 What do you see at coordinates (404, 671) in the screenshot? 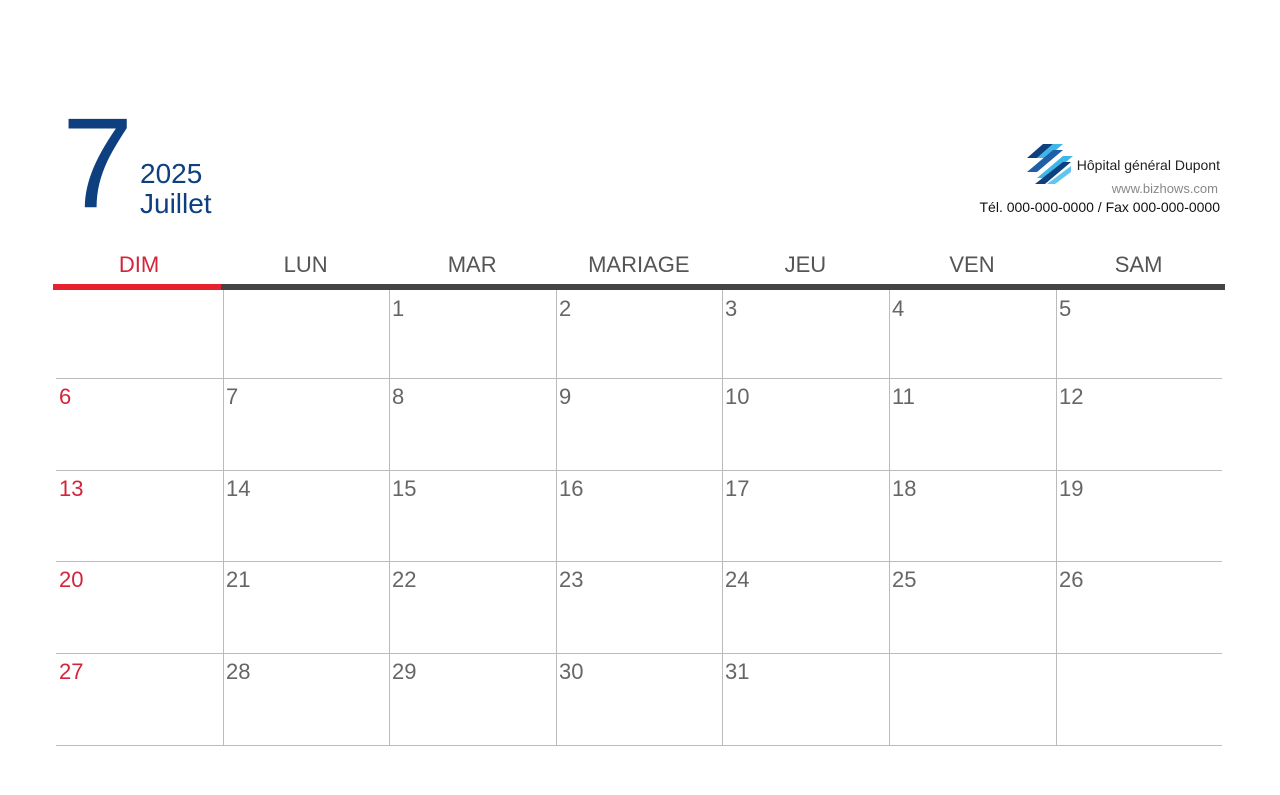
I see `day-cell: 29` at bounding box center [404, 671].